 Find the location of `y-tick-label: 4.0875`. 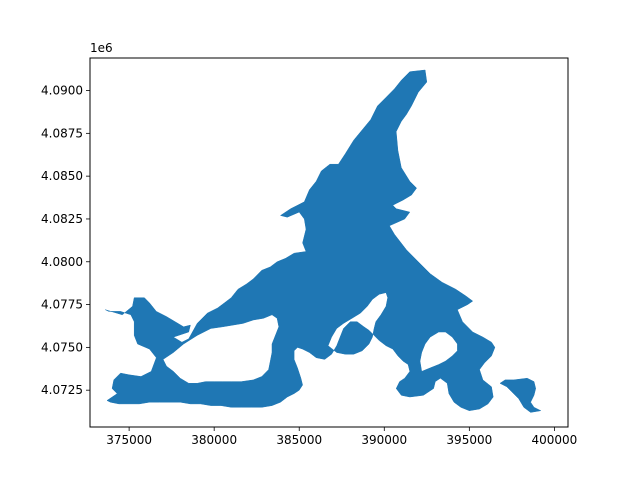

y-tick-label: 4.0875 is located at coordinates (62, 133).